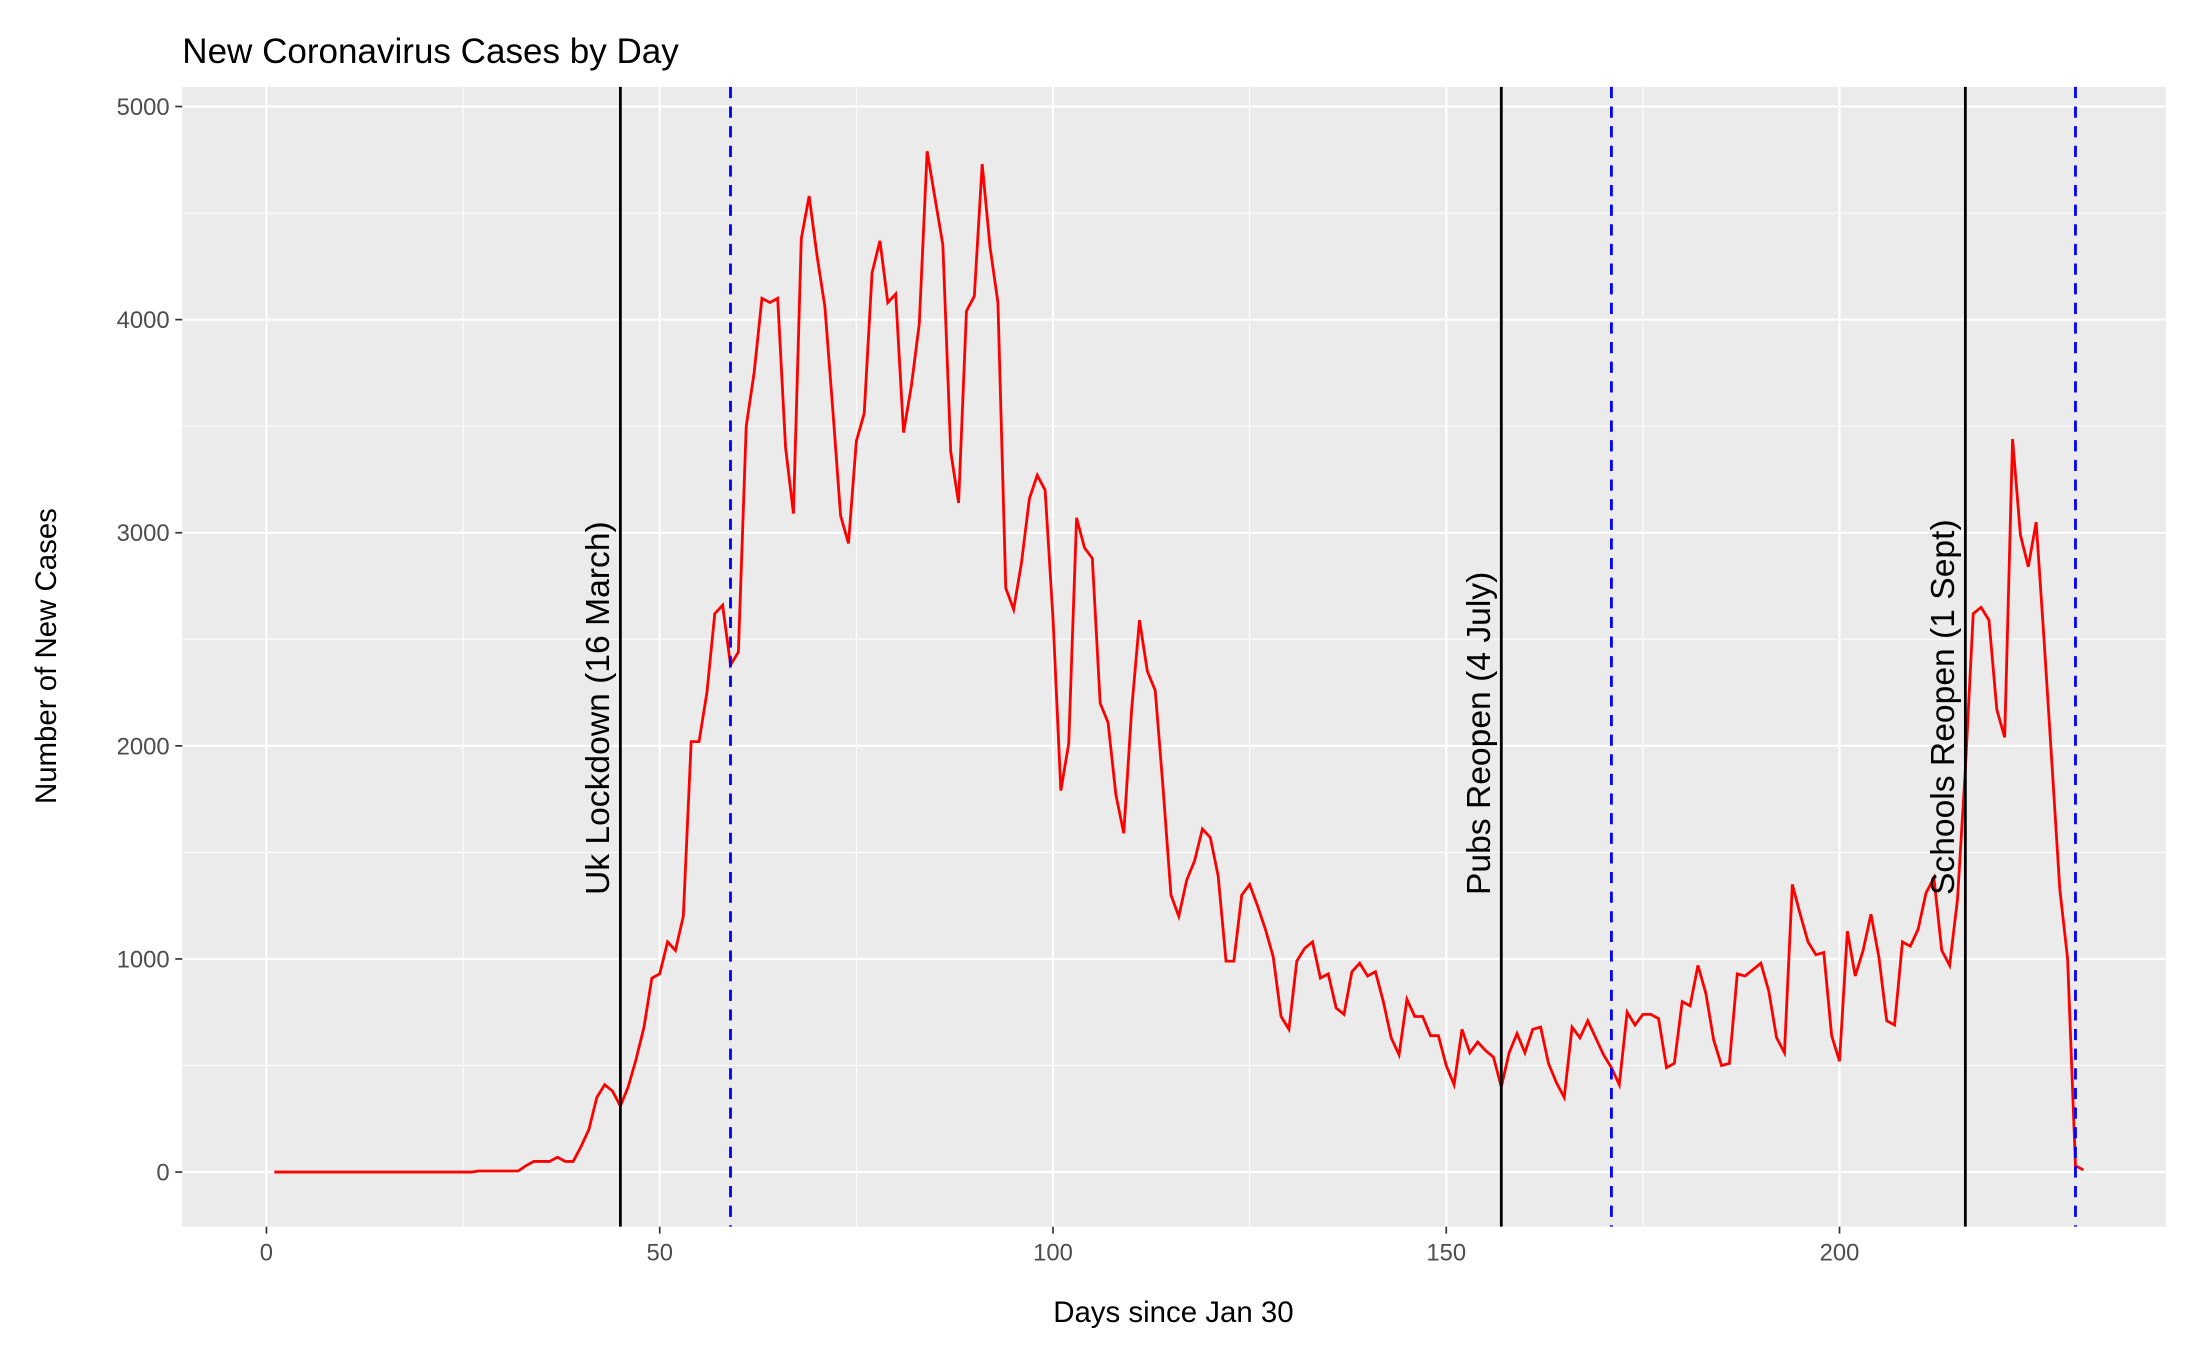  What do you see at coordinates (143, 107) in the screenshot?
I see `y-tick-label: 5000` at bounding box center [143, 107].